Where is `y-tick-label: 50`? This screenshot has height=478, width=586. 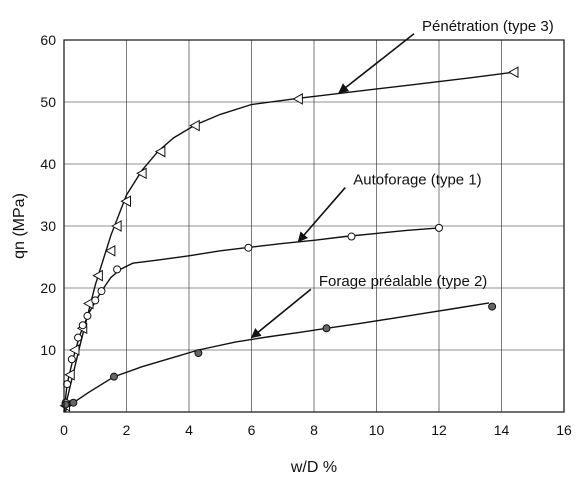
y-tick-label: 50 is located at coordinates (48, 102).